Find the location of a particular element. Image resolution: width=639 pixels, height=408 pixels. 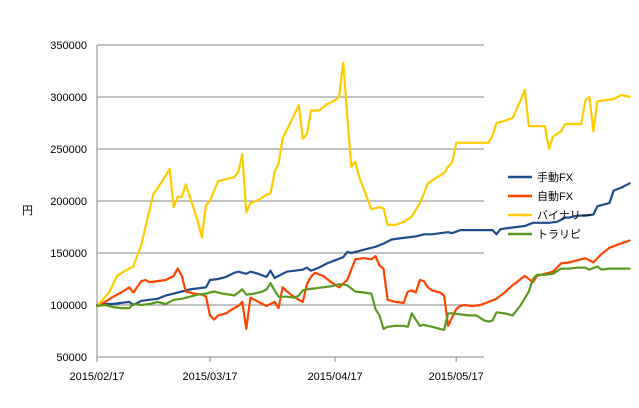

y-tick-label: 50000 is located at coordinates (71, 358).